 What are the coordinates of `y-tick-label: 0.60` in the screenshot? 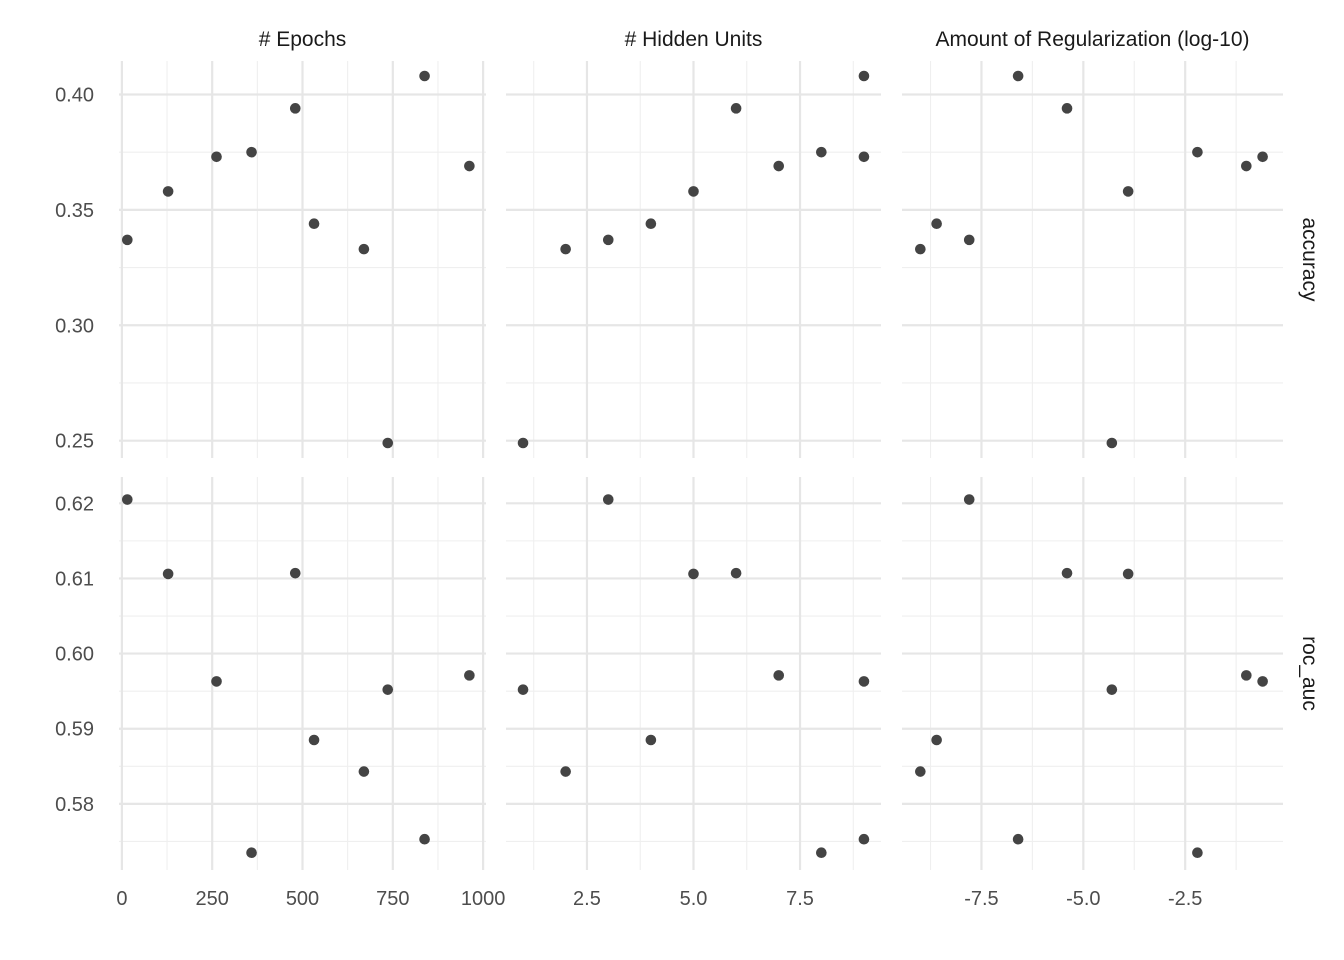 It's located at (74, 655).